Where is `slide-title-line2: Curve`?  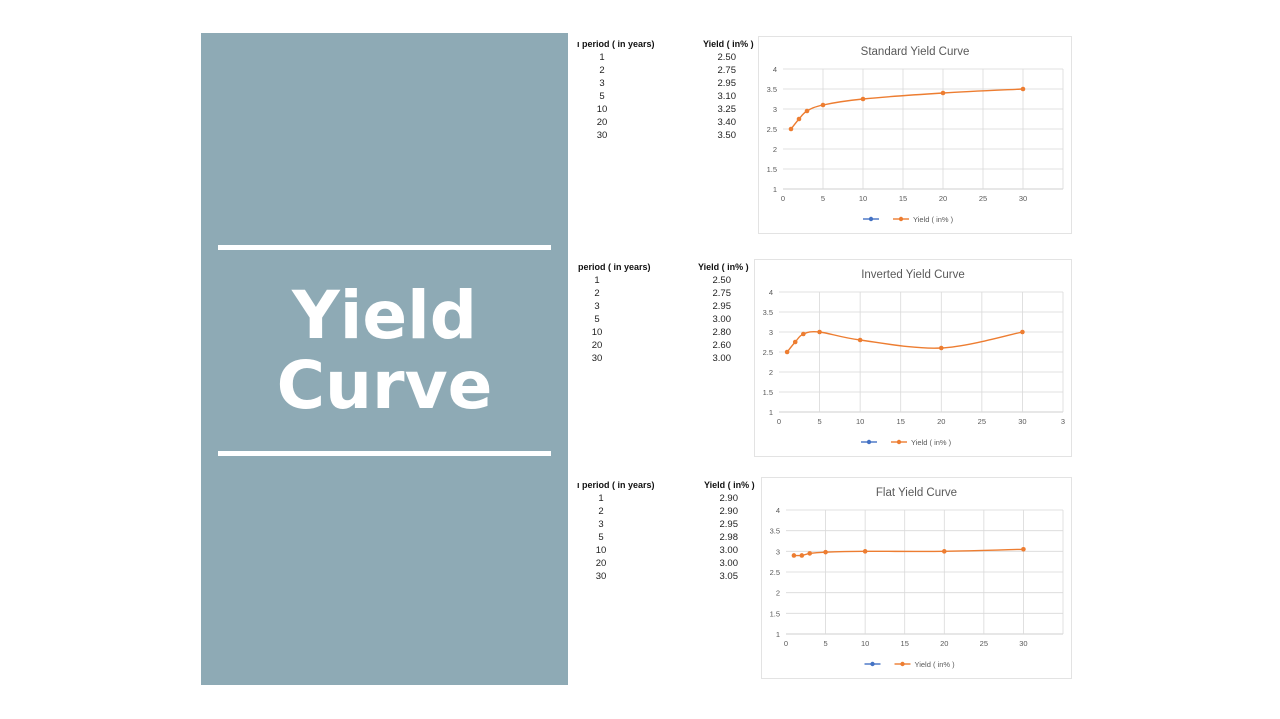
slide-title-line2: Curve is located at coordinates (384, 385).